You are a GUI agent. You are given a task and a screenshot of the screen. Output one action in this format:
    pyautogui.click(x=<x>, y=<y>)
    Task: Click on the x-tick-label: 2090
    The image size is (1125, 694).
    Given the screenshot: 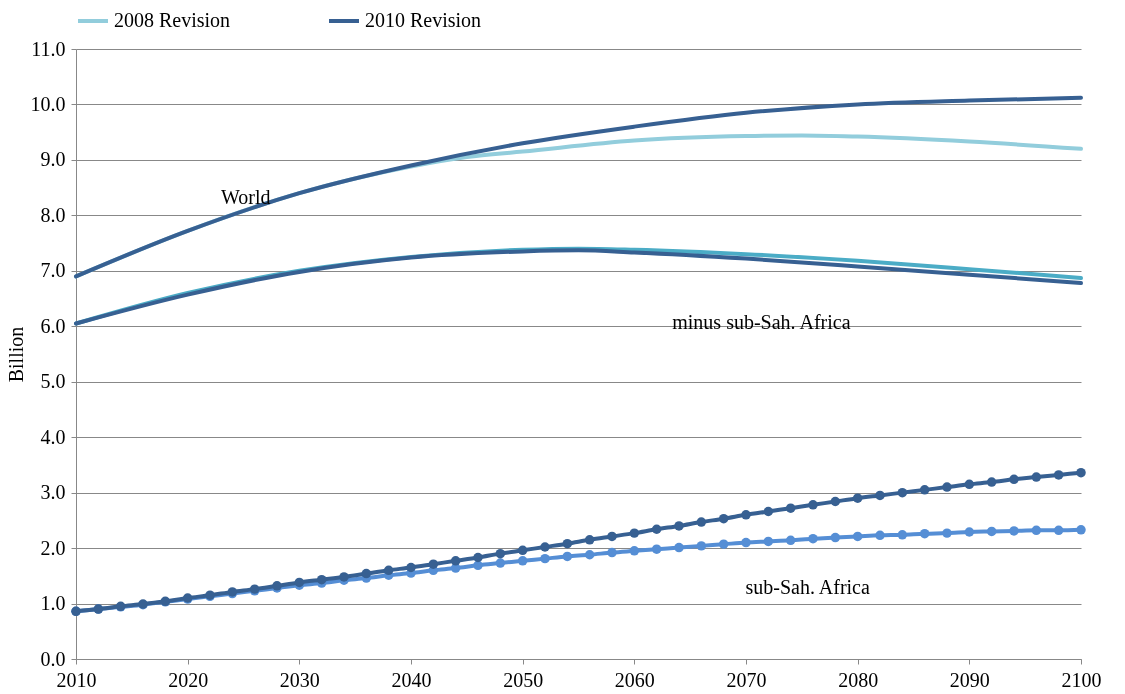 What is the action you would take?
    pyautogui.click(x=969, y=679)
    